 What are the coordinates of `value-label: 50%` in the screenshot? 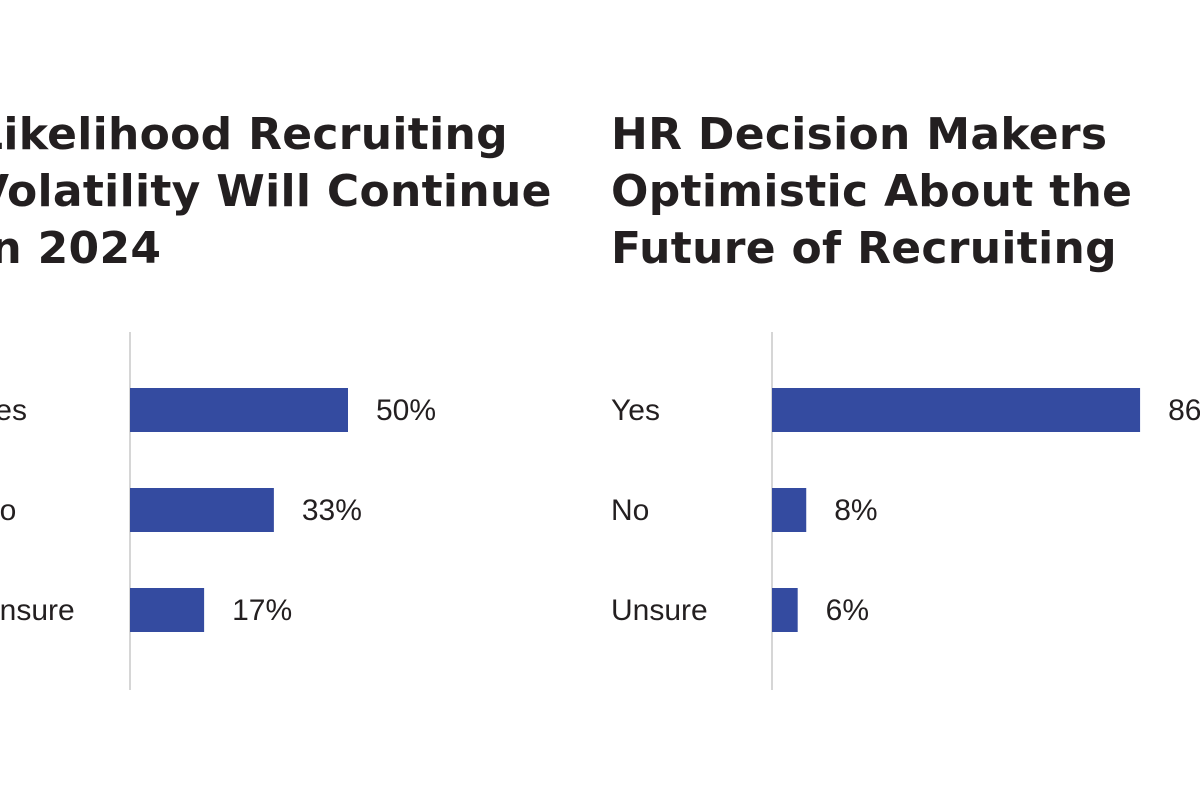 It's located at (406, 410).